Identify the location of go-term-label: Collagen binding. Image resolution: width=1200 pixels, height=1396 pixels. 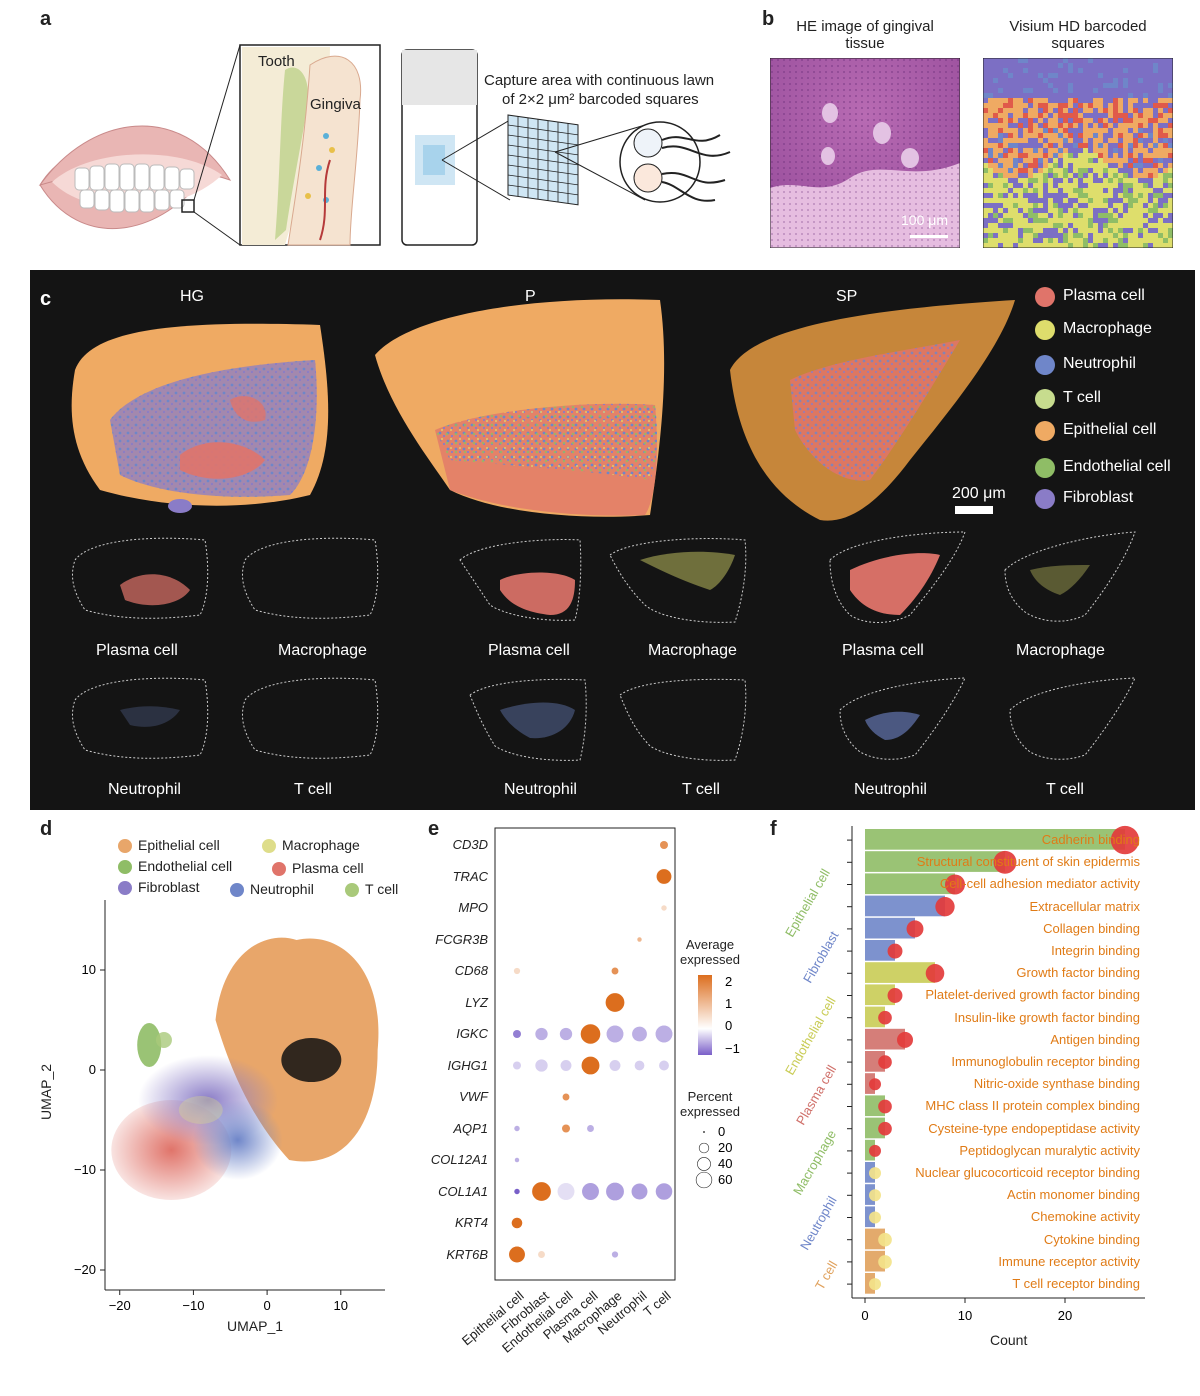
(1091, 928).